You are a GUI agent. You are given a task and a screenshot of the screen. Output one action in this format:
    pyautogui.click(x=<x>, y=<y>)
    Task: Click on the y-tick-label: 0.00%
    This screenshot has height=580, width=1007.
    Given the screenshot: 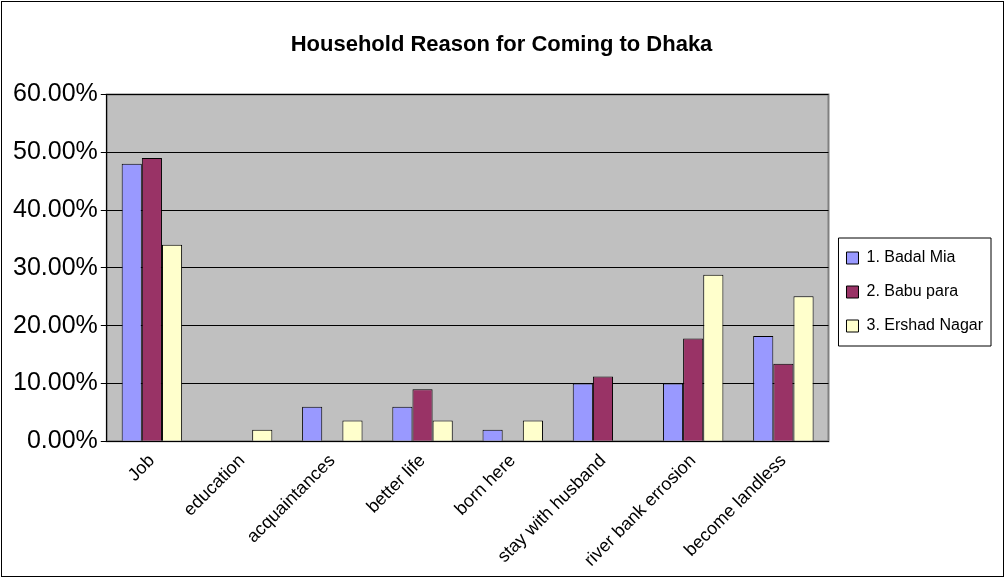 What is the action you would take?
    pyautogui.click(x=62, y=439)
    